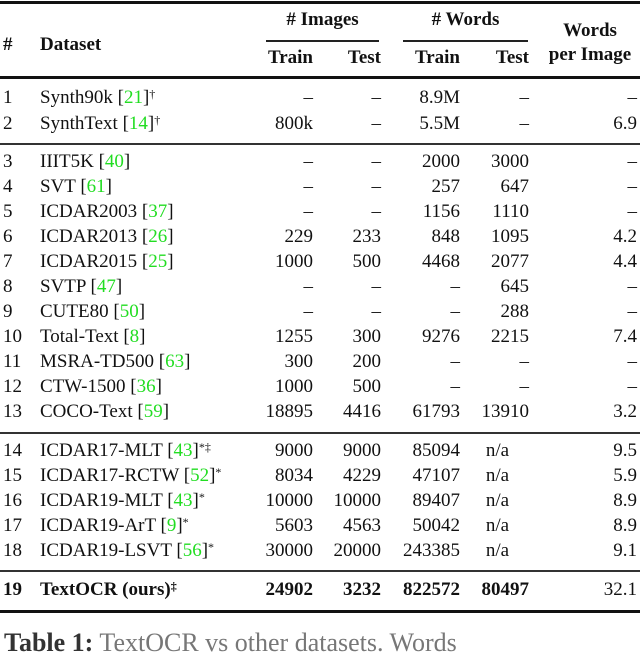  Describe the element at coordinates (12, 386) in the screenshot. I see `row-number: 12` at that location.